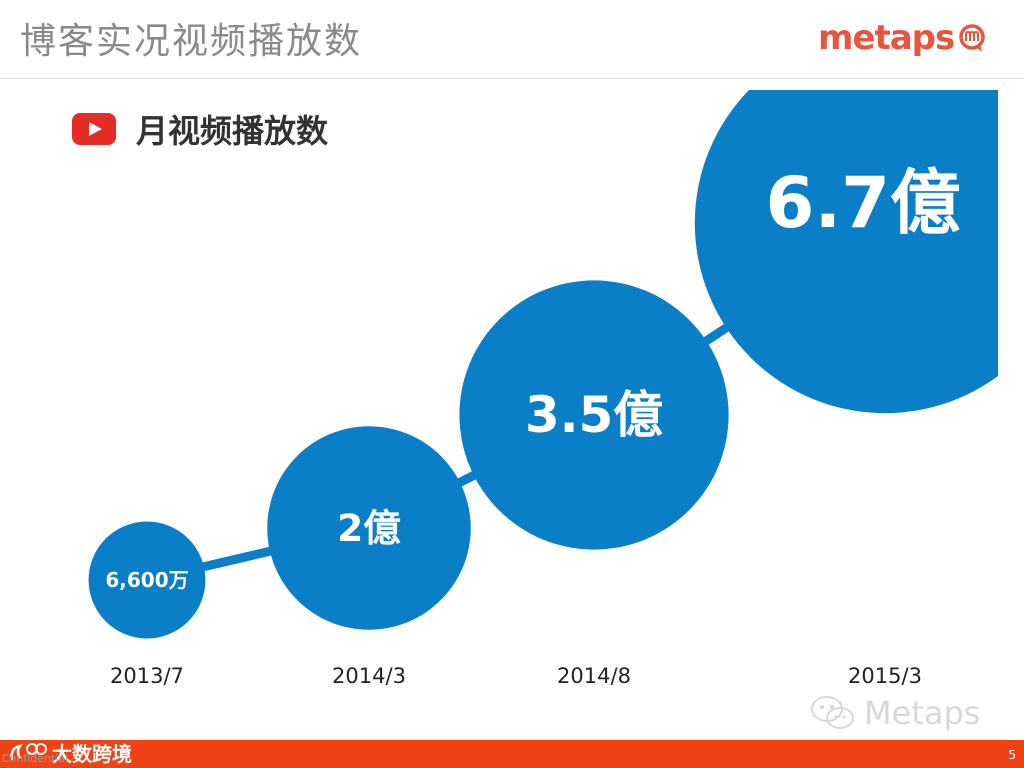 The height and width of the screenshot is (768, 1024). What do you see at coordinates (832, 712) in the screenshot?
I see `wechat-icon` at bounding box center [832, 712].